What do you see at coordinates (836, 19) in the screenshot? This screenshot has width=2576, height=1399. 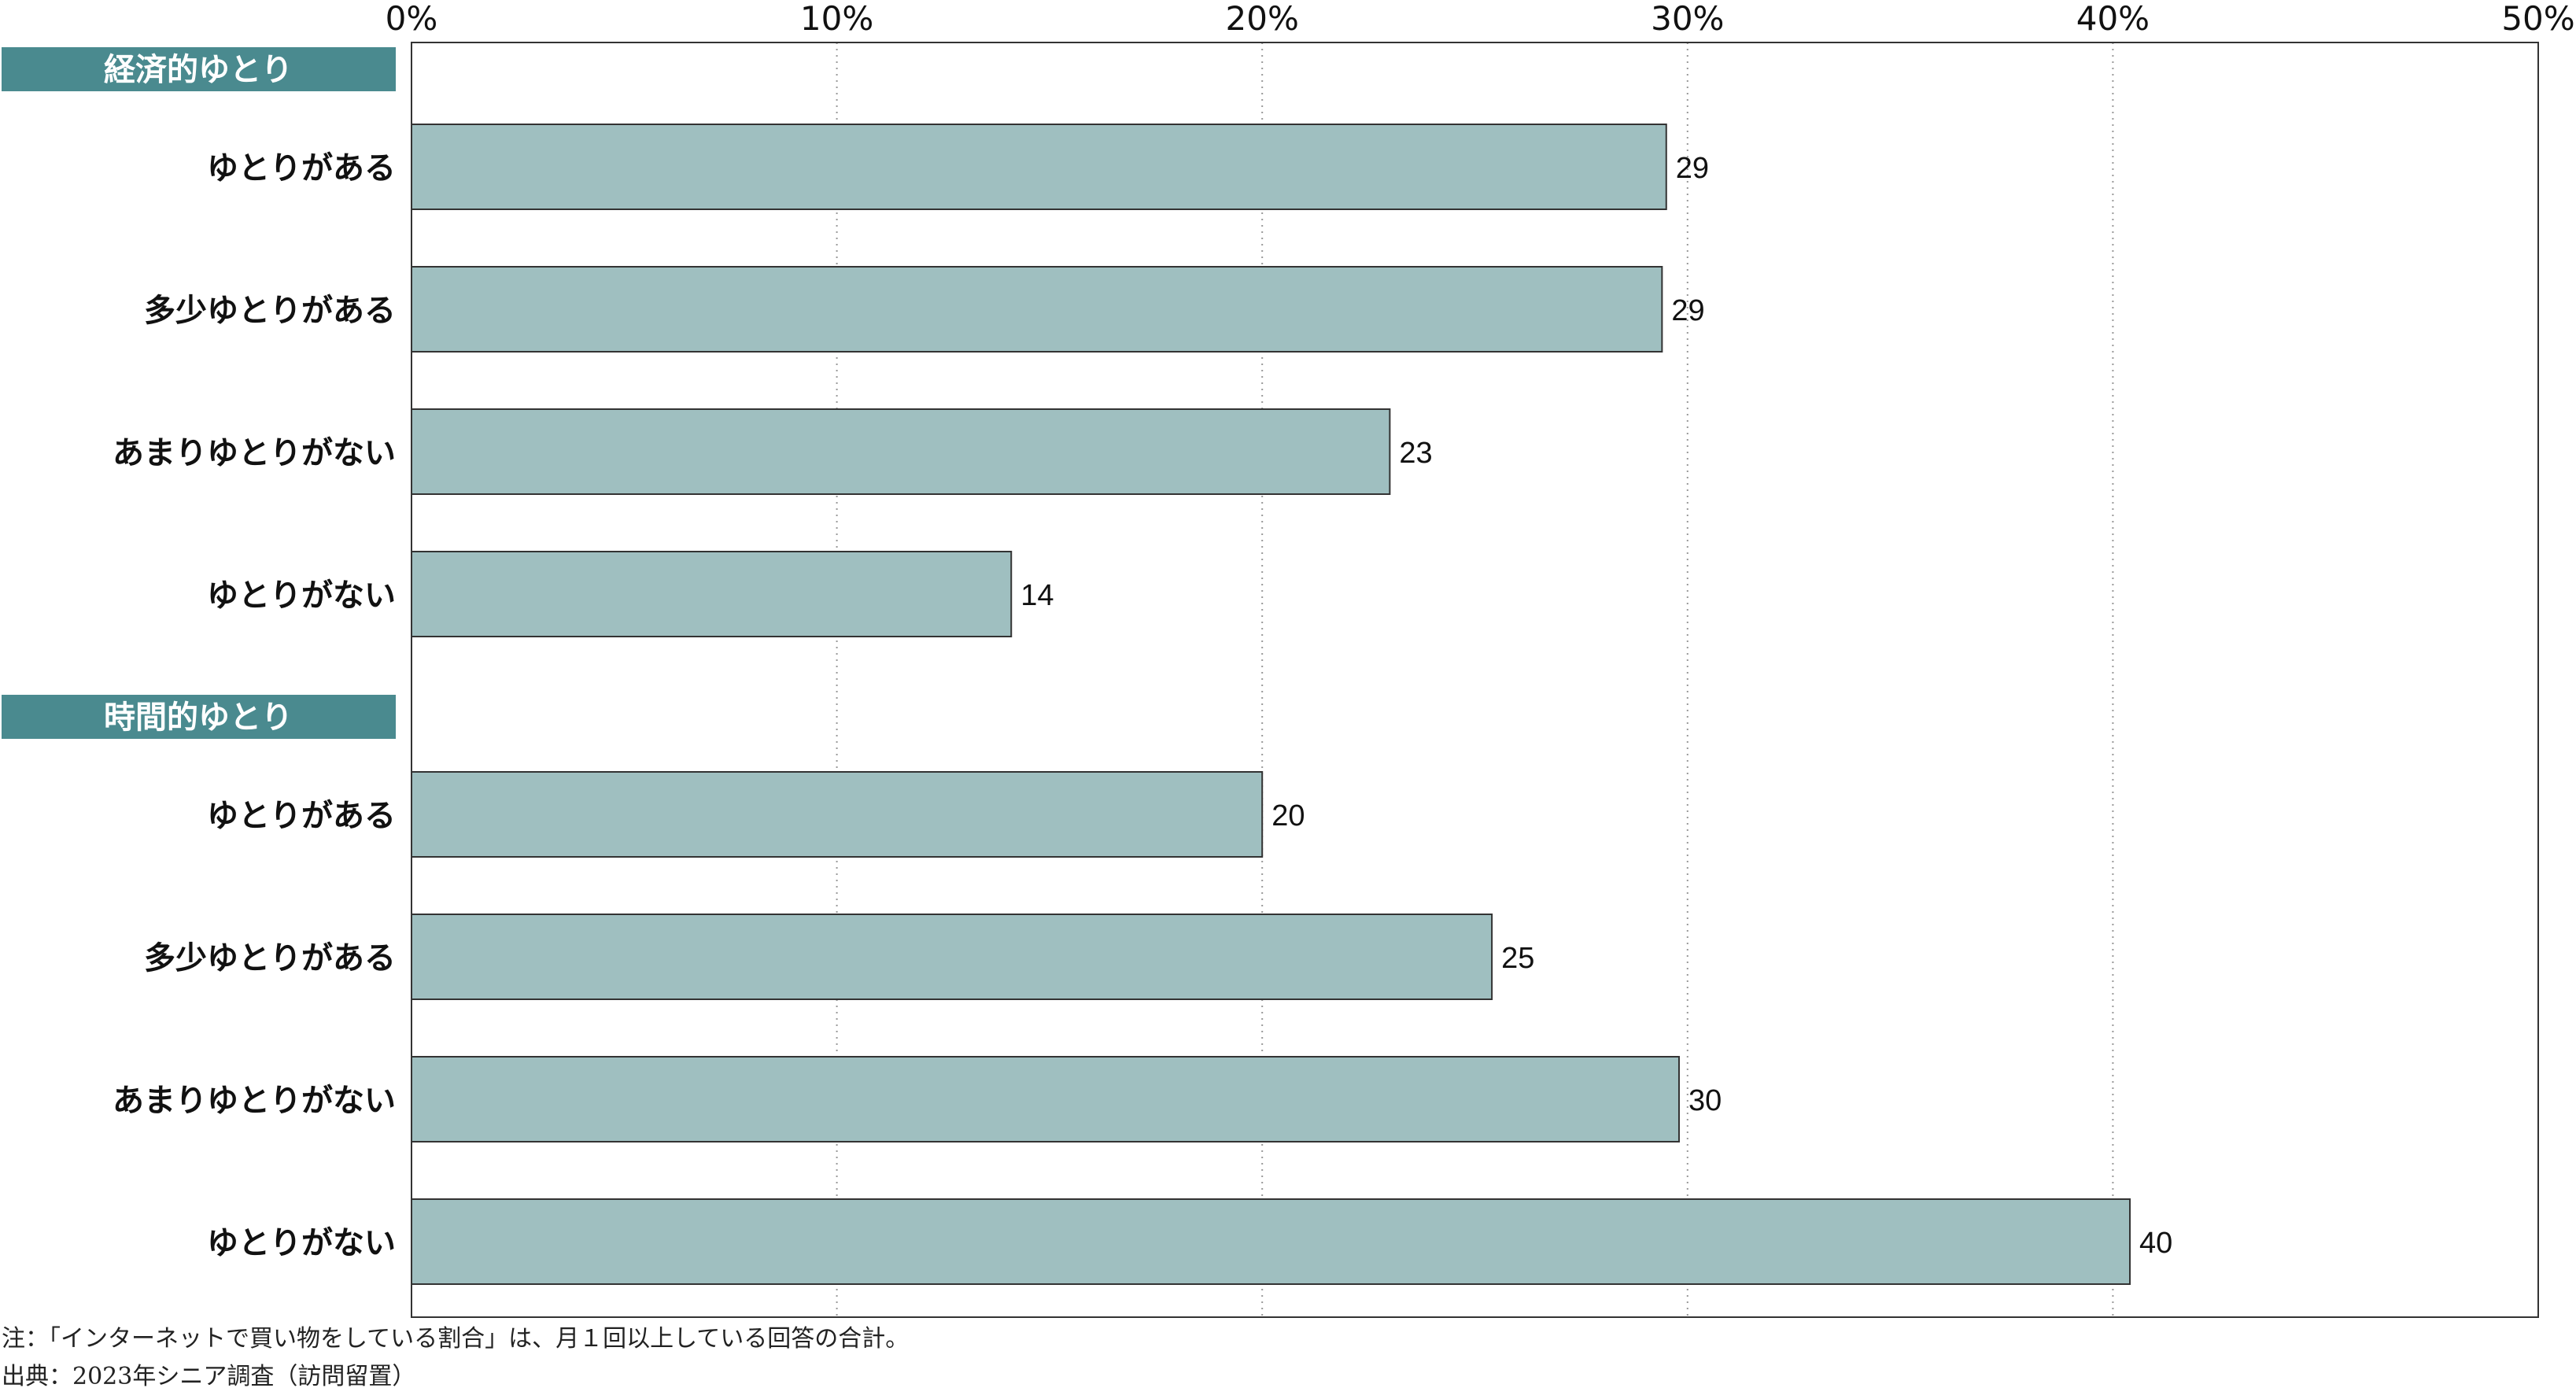 I see `x-tick-label: 10%` at bounding box center [836, 19].